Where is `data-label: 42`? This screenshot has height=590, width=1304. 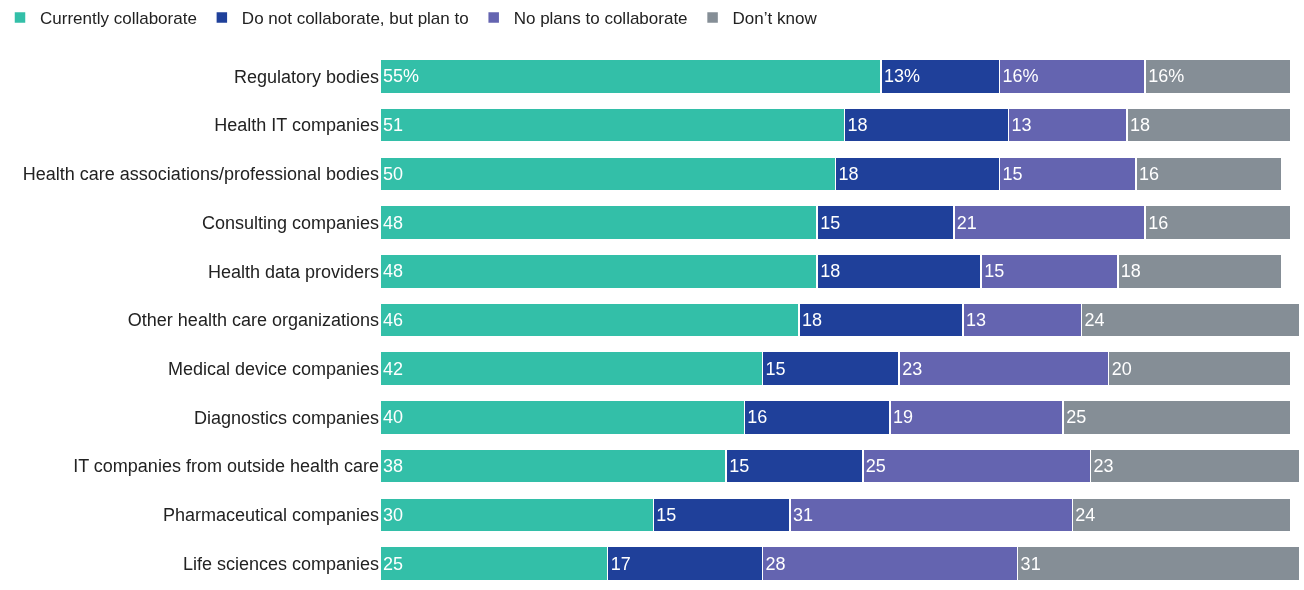
data-label: 42 is located at coordinates (393, 368).